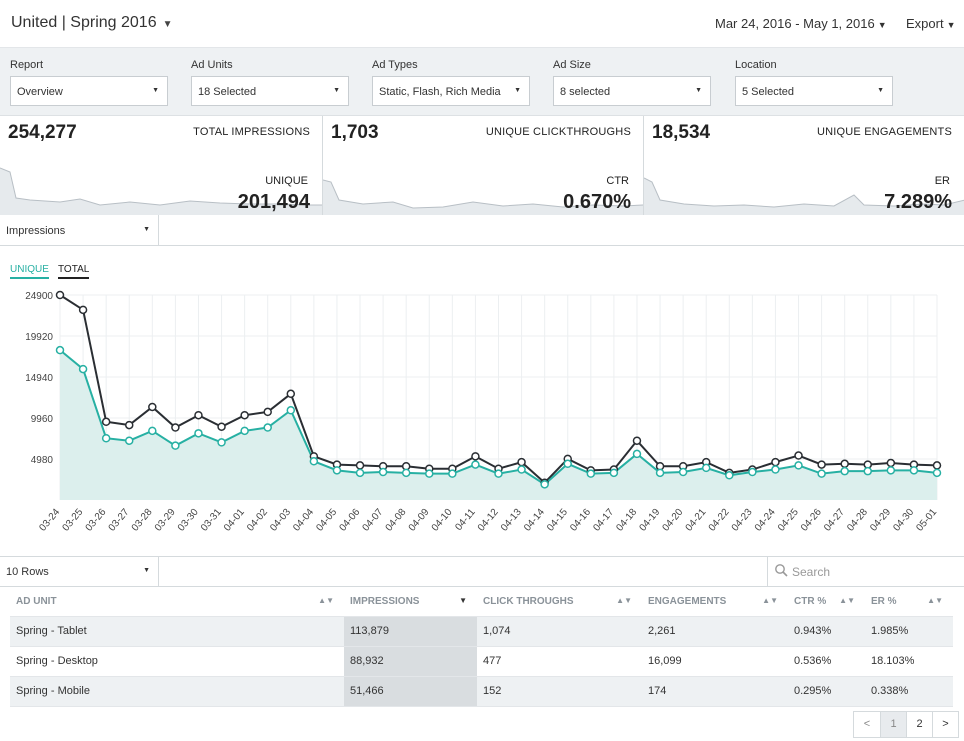  I want to click on x-tick-label: 03-27, so click(119, 520).